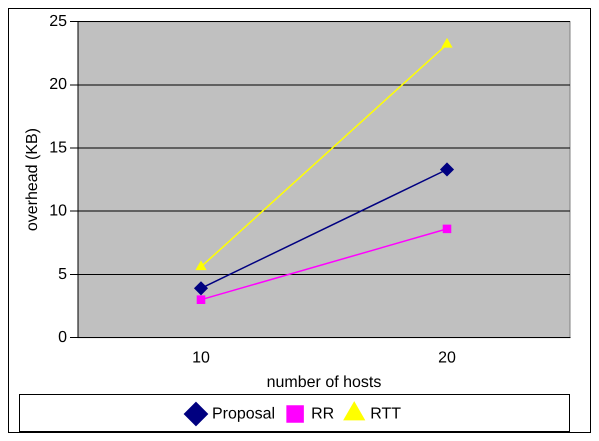 The height and width of the screenshot is (441, 599). Describe the element at coordinates (63, 274) in the screenshot. I see `y-tick-label: 5` at that location.